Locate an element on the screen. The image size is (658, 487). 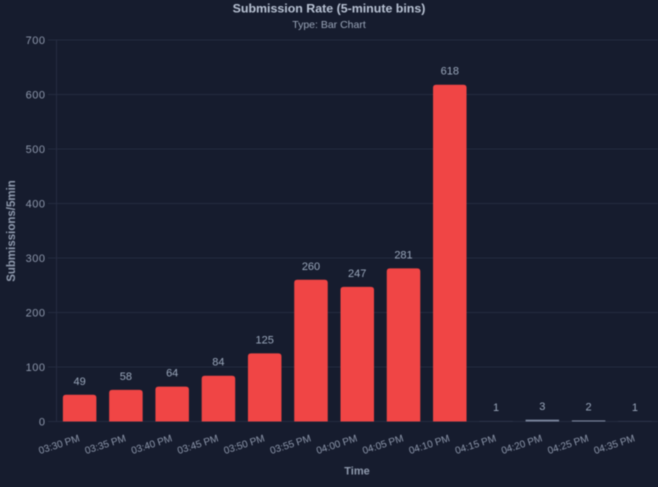
svg-text: 64 is located at coordinates (172, 374).